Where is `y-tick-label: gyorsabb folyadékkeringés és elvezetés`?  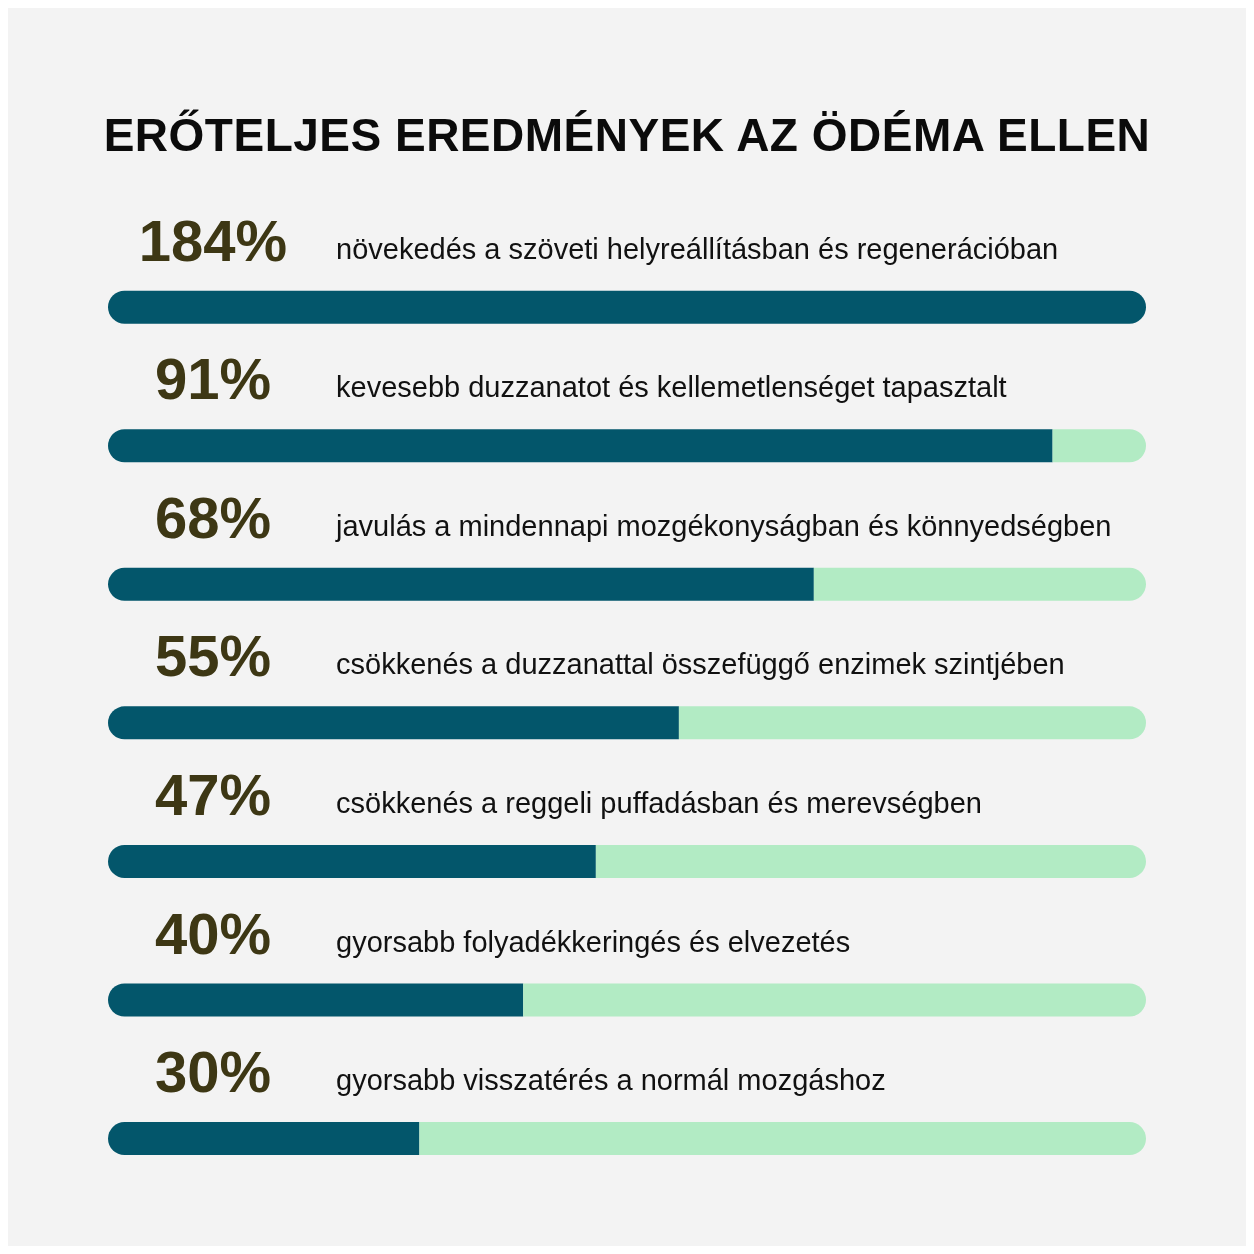 y-tick-label: gyorsabb folyadékkeringés és elvezetés is located at coordinates (593, 941).